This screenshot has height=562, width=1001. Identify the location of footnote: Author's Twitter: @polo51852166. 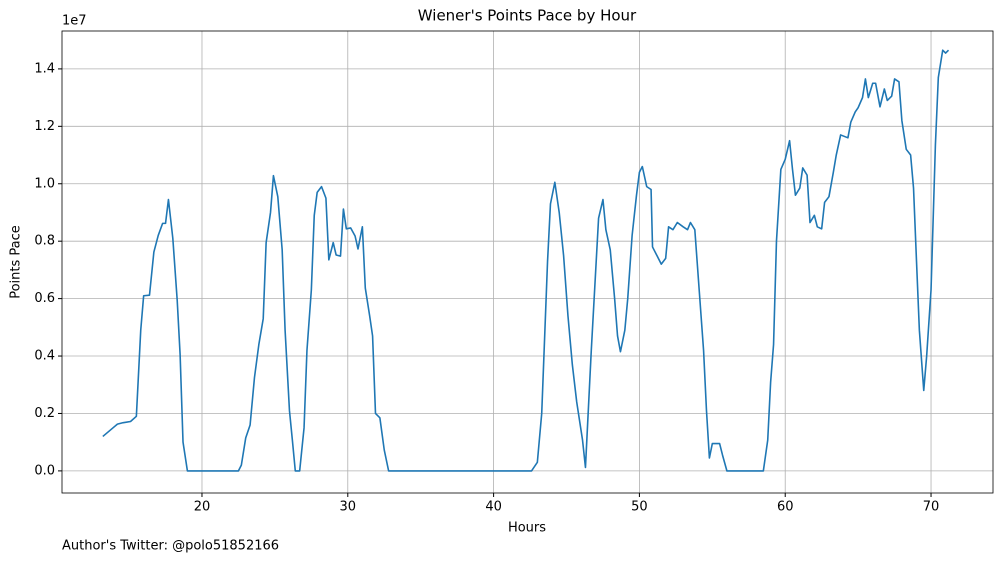
(170, 546).